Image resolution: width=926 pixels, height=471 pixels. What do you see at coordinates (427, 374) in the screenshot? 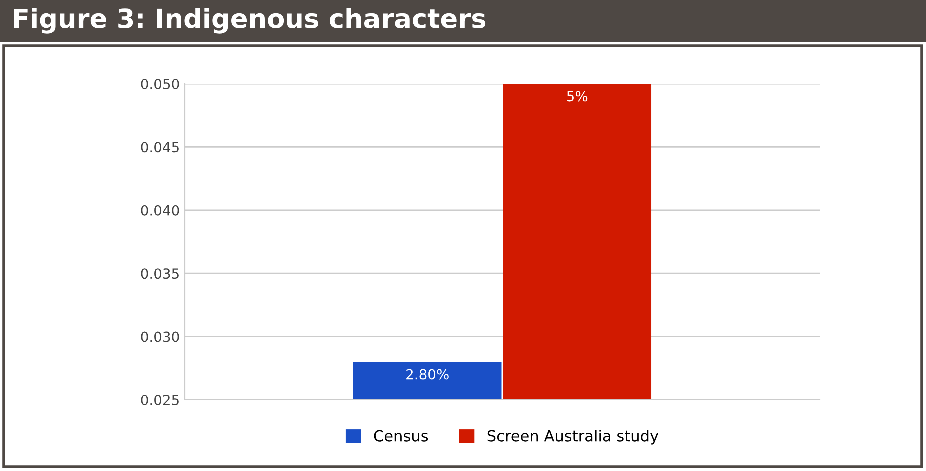
I see `data-label: 2.80%` at bounding box center [427, 374].